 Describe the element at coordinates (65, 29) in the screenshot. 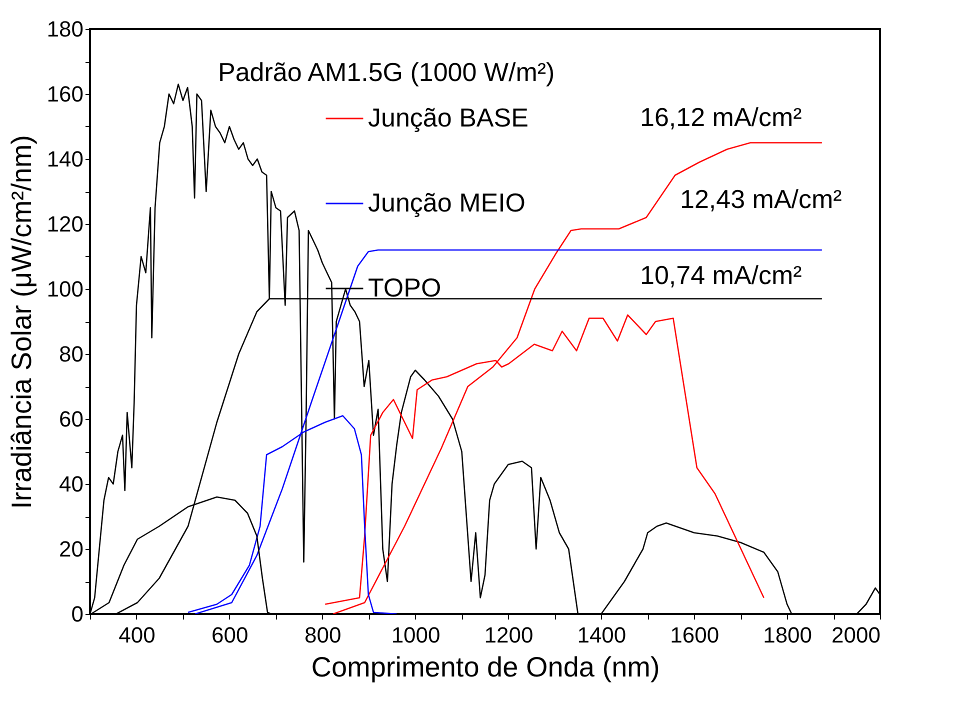

I see `y-tick-label: 180` at that location.